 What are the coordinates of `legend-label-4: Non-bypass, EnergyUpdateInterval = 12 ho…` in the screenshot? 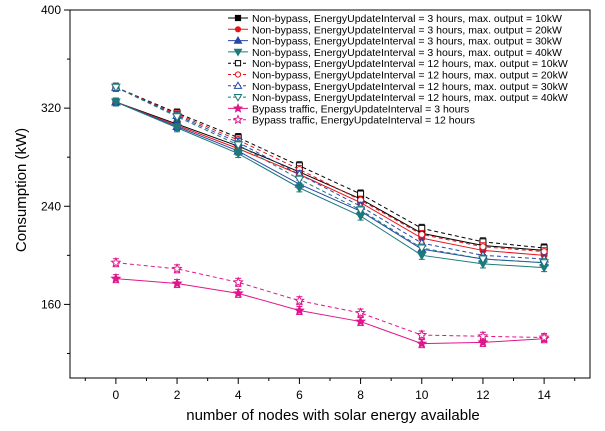 It's located at (410, 64).